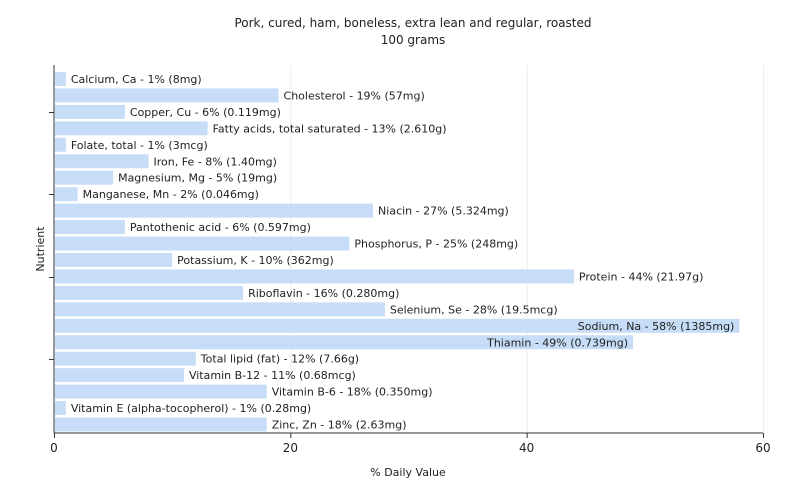  Describe the element at coordinates (339, 425) in the screenshot. I see `bar-label: Zinc, Zn - 18% (2.63mg)` at that location.